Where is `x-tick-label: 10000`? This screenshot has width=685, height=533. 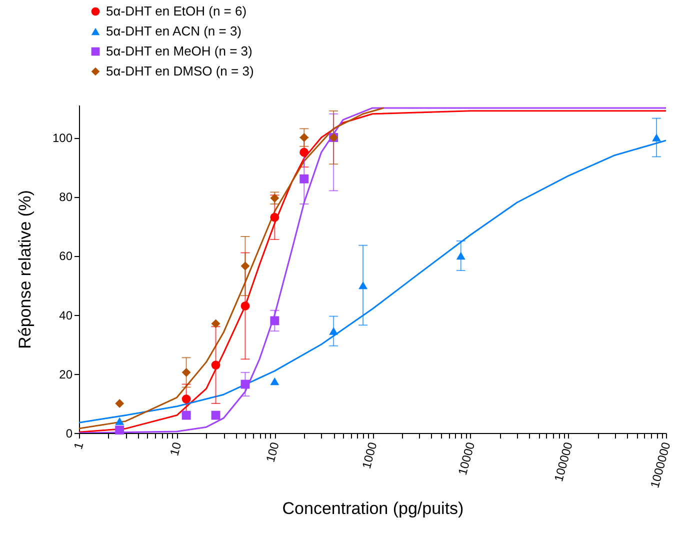 x-tick-label: 10000 is located at coordinates (466, 458).